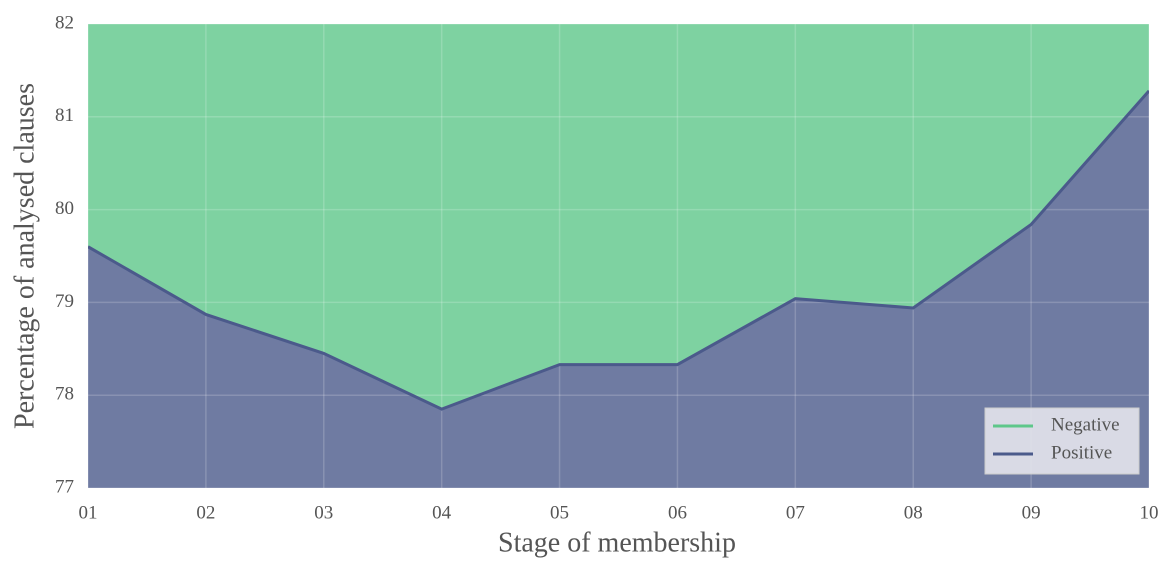 The image size is (1176, 575). Describe the element at coordinates (64, 22) in the screenshot. I see `y-tick-label: 82` at that location.